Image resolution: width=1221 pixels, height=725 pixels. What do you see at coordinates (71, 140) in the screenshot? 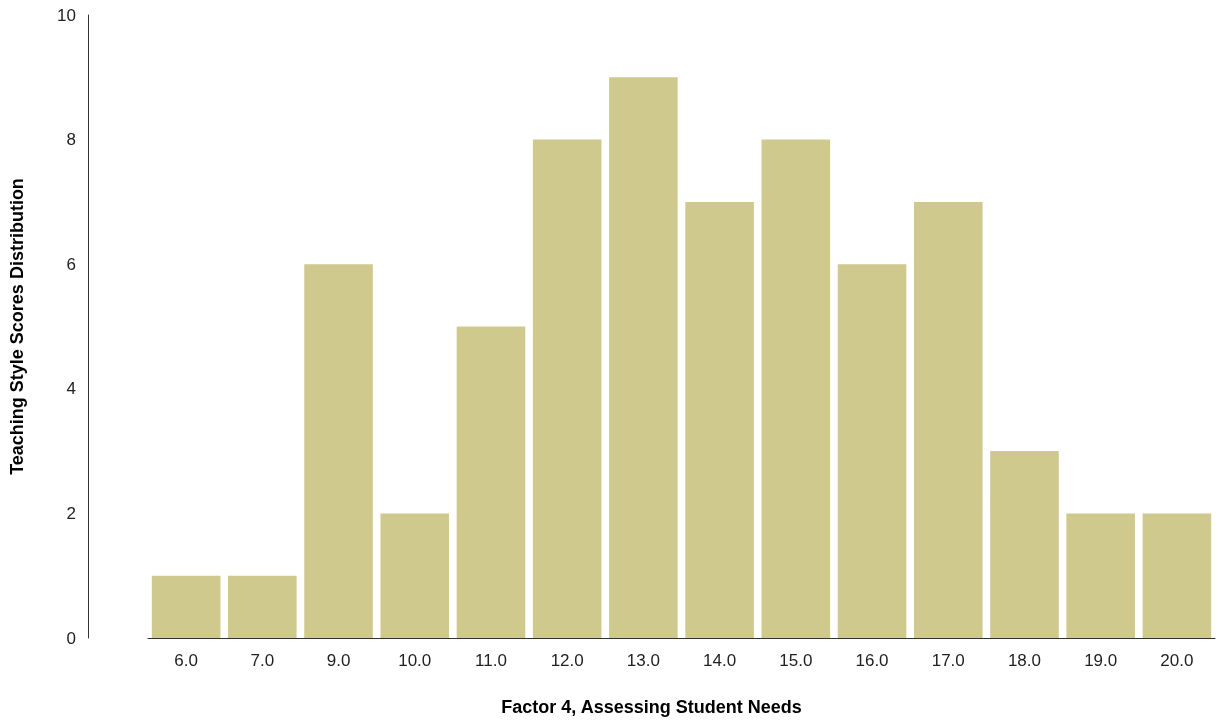
I see `y-tick-label: 8` at bounding box center [71, 140].